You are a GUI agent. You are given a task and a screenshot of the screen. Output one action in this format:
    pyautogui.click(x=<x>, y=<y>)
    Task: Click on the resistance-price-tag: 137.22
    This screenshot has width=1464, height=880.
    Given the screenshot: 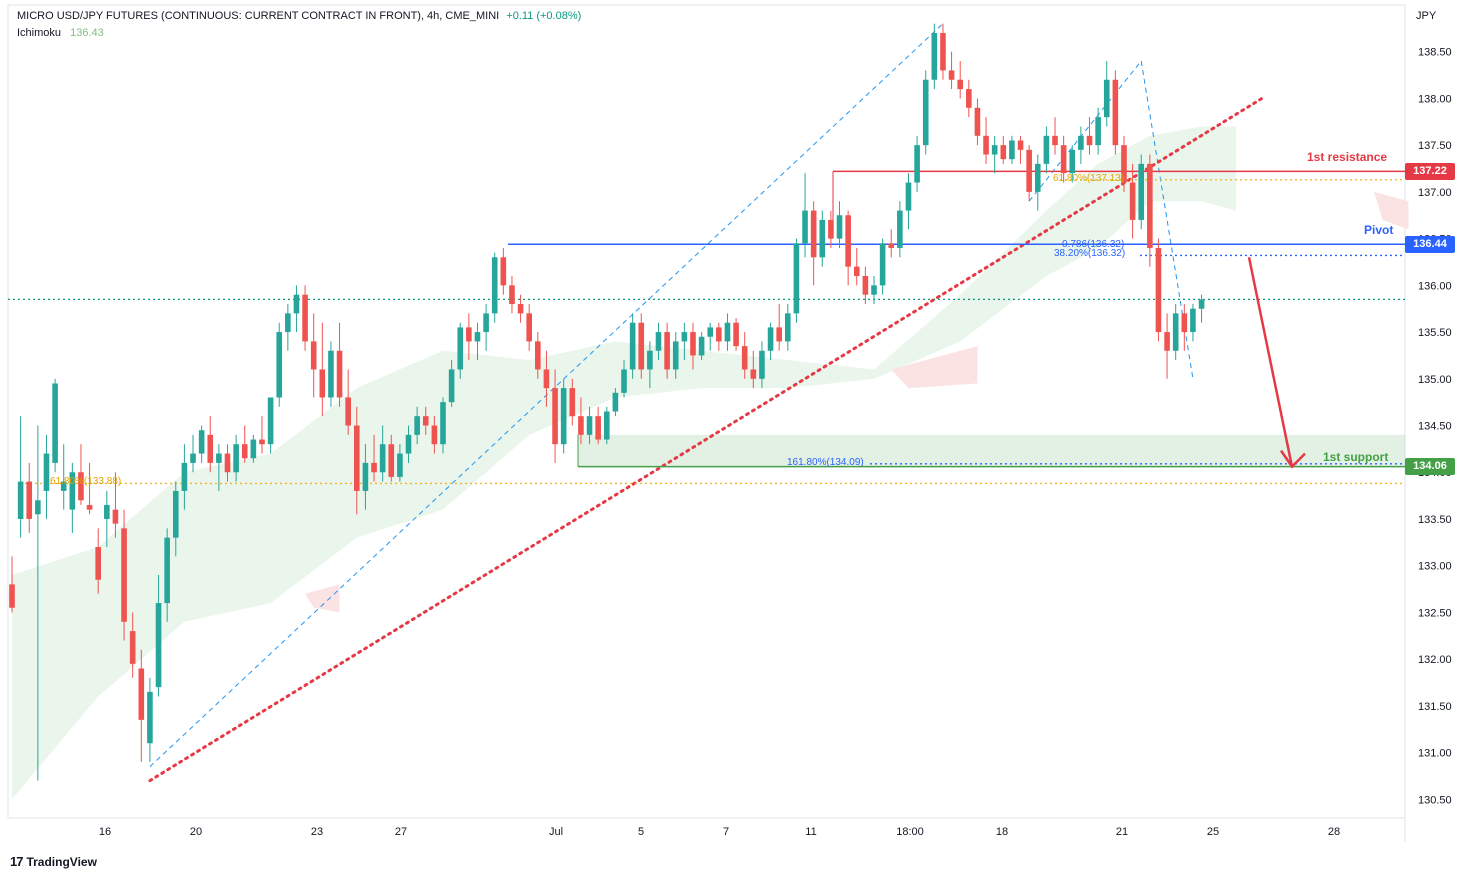 What is the action you would take?
    pyautogui.click(x=1430, y=171)
    